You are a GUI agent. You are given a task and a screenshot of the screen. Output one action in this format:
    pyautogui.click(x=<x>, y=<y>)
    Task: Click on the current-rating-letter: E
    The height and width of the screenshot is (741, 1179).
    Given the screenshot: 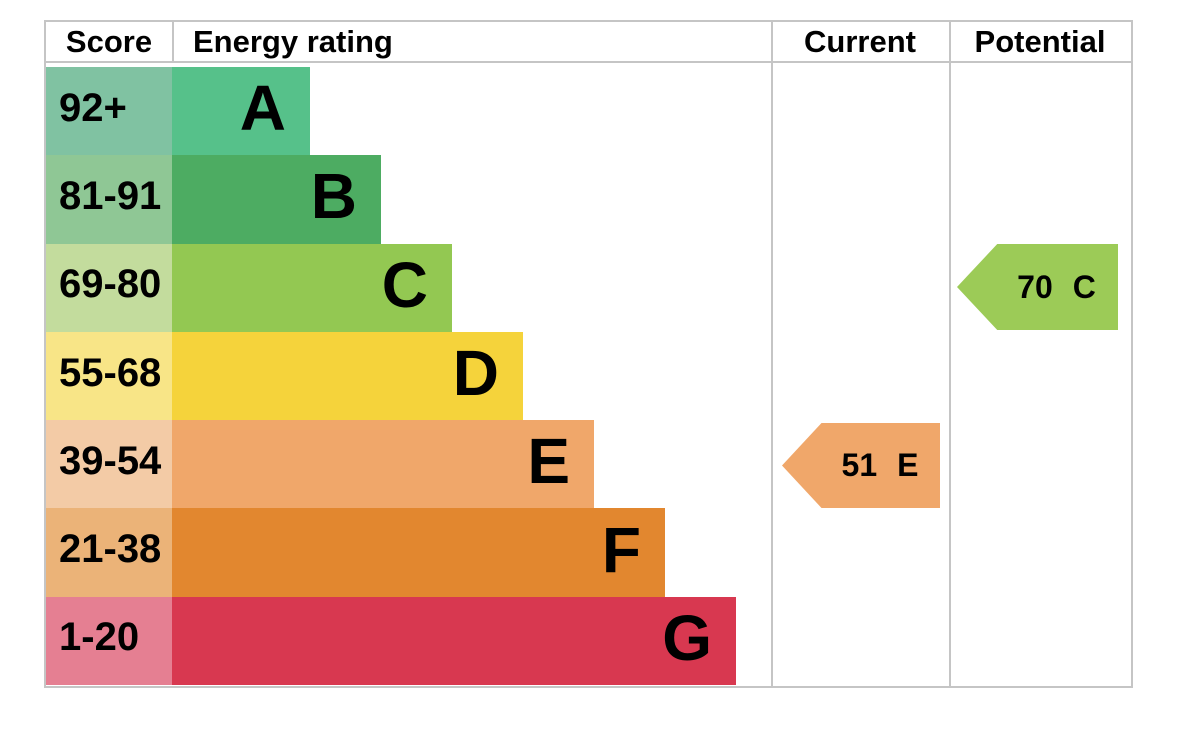 What is the action you would take?
    pyautogui.click(x=908, y=465)
    